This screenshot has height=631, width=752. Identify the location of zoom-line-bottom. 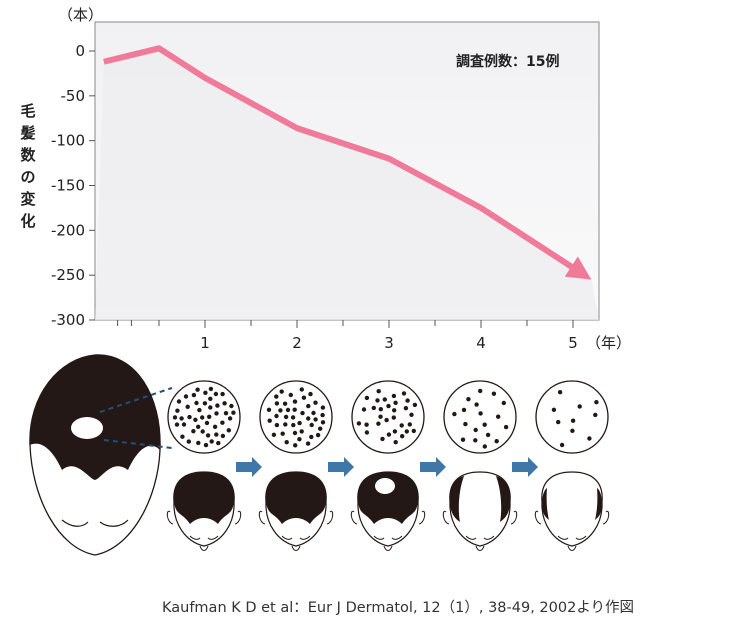
(138, 444).